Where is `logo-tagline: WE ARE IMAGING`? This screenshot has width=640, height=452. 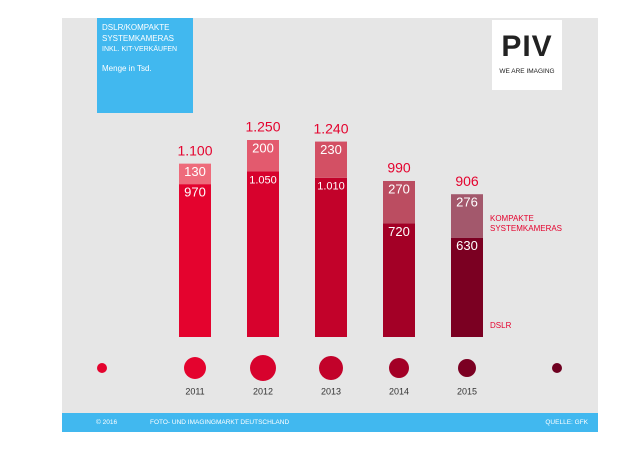
logo-tagline: WE ARE IMAGING is located at coordinates (527, 71).